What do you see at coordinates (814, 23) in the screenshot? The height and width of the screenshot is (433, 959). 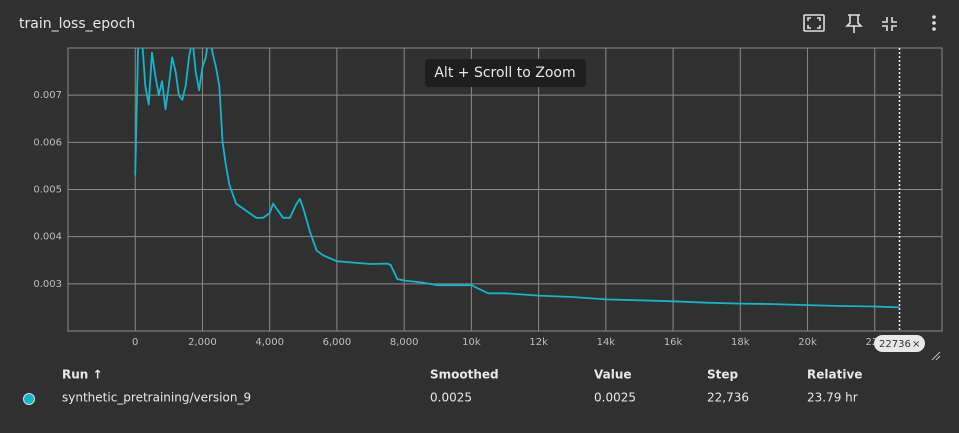 I see `fit-button` at bounding box center [814, 23].